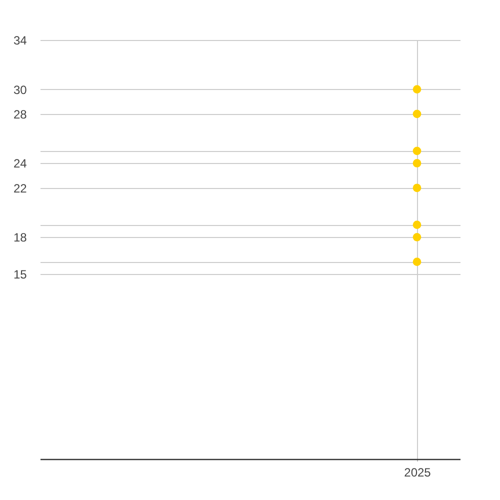 The width and height of the screenshot is (500, 500). Describe the element at coordinates (21, 114) in the screenshot. I see `y-tick-label: 28` at that location.